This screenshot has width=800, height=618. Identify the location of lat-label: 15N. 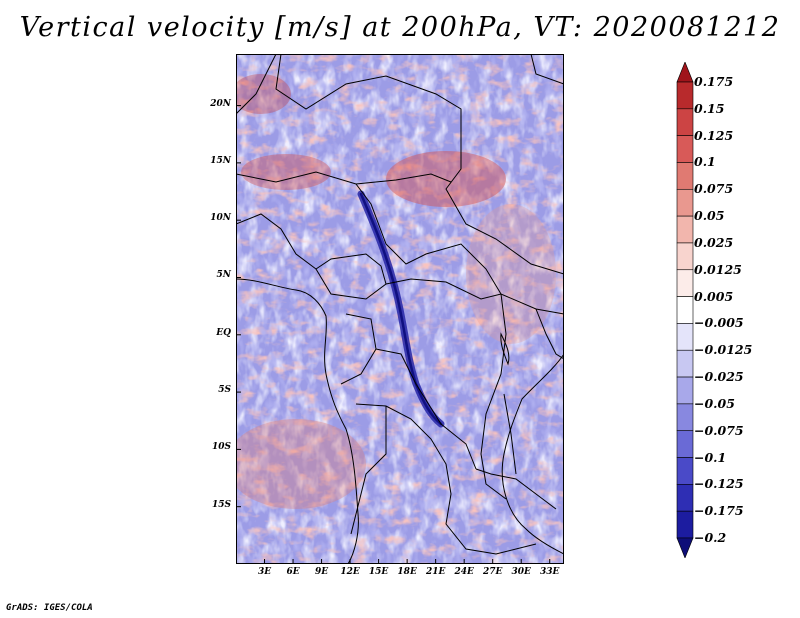
(220, 160).